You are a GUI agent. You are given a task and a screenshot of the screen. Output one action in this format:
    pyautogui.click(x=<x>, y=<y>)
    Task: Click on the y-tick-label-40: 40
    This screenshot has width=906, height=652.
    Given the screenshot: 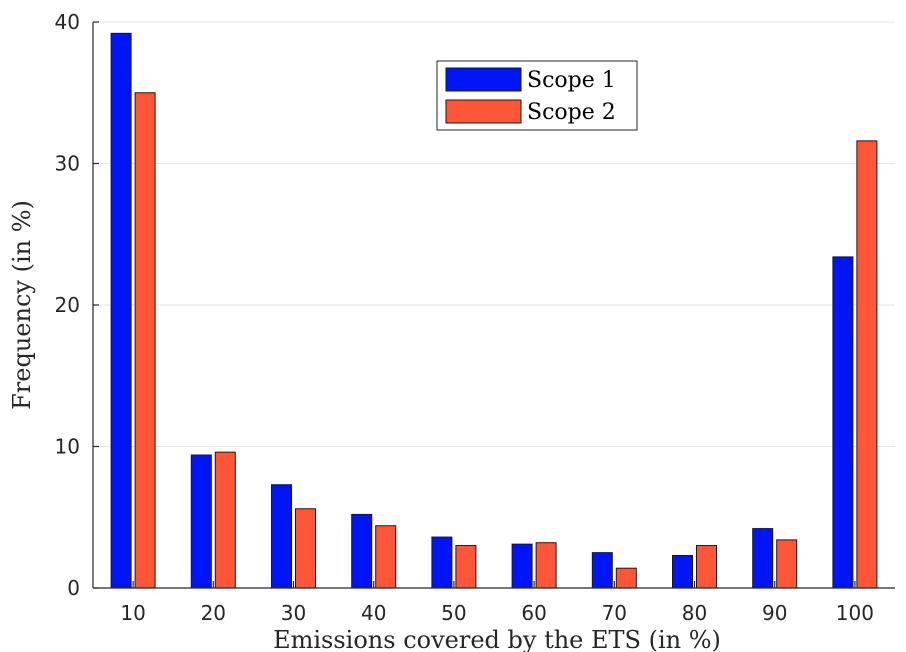 What is the action you would take?
    pyautogui.click(x=67, y=22)
    